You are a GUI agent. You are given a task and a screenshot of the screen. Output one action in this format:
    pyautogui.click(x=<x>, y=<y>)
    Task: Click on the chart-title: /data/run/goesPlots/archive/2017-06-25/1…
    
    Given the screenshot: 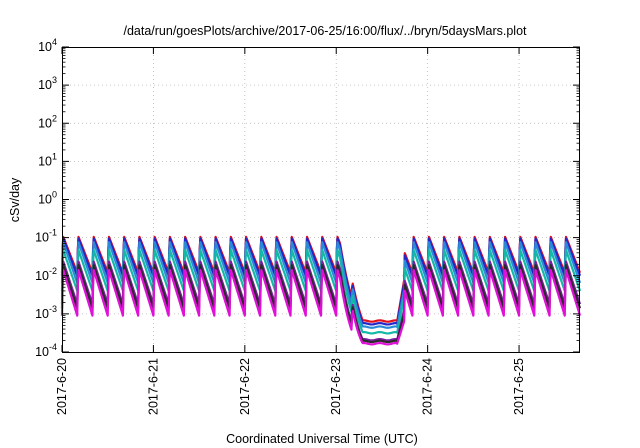 What is the action you would take?
    pyautogui.click(x=325, y=31)
    